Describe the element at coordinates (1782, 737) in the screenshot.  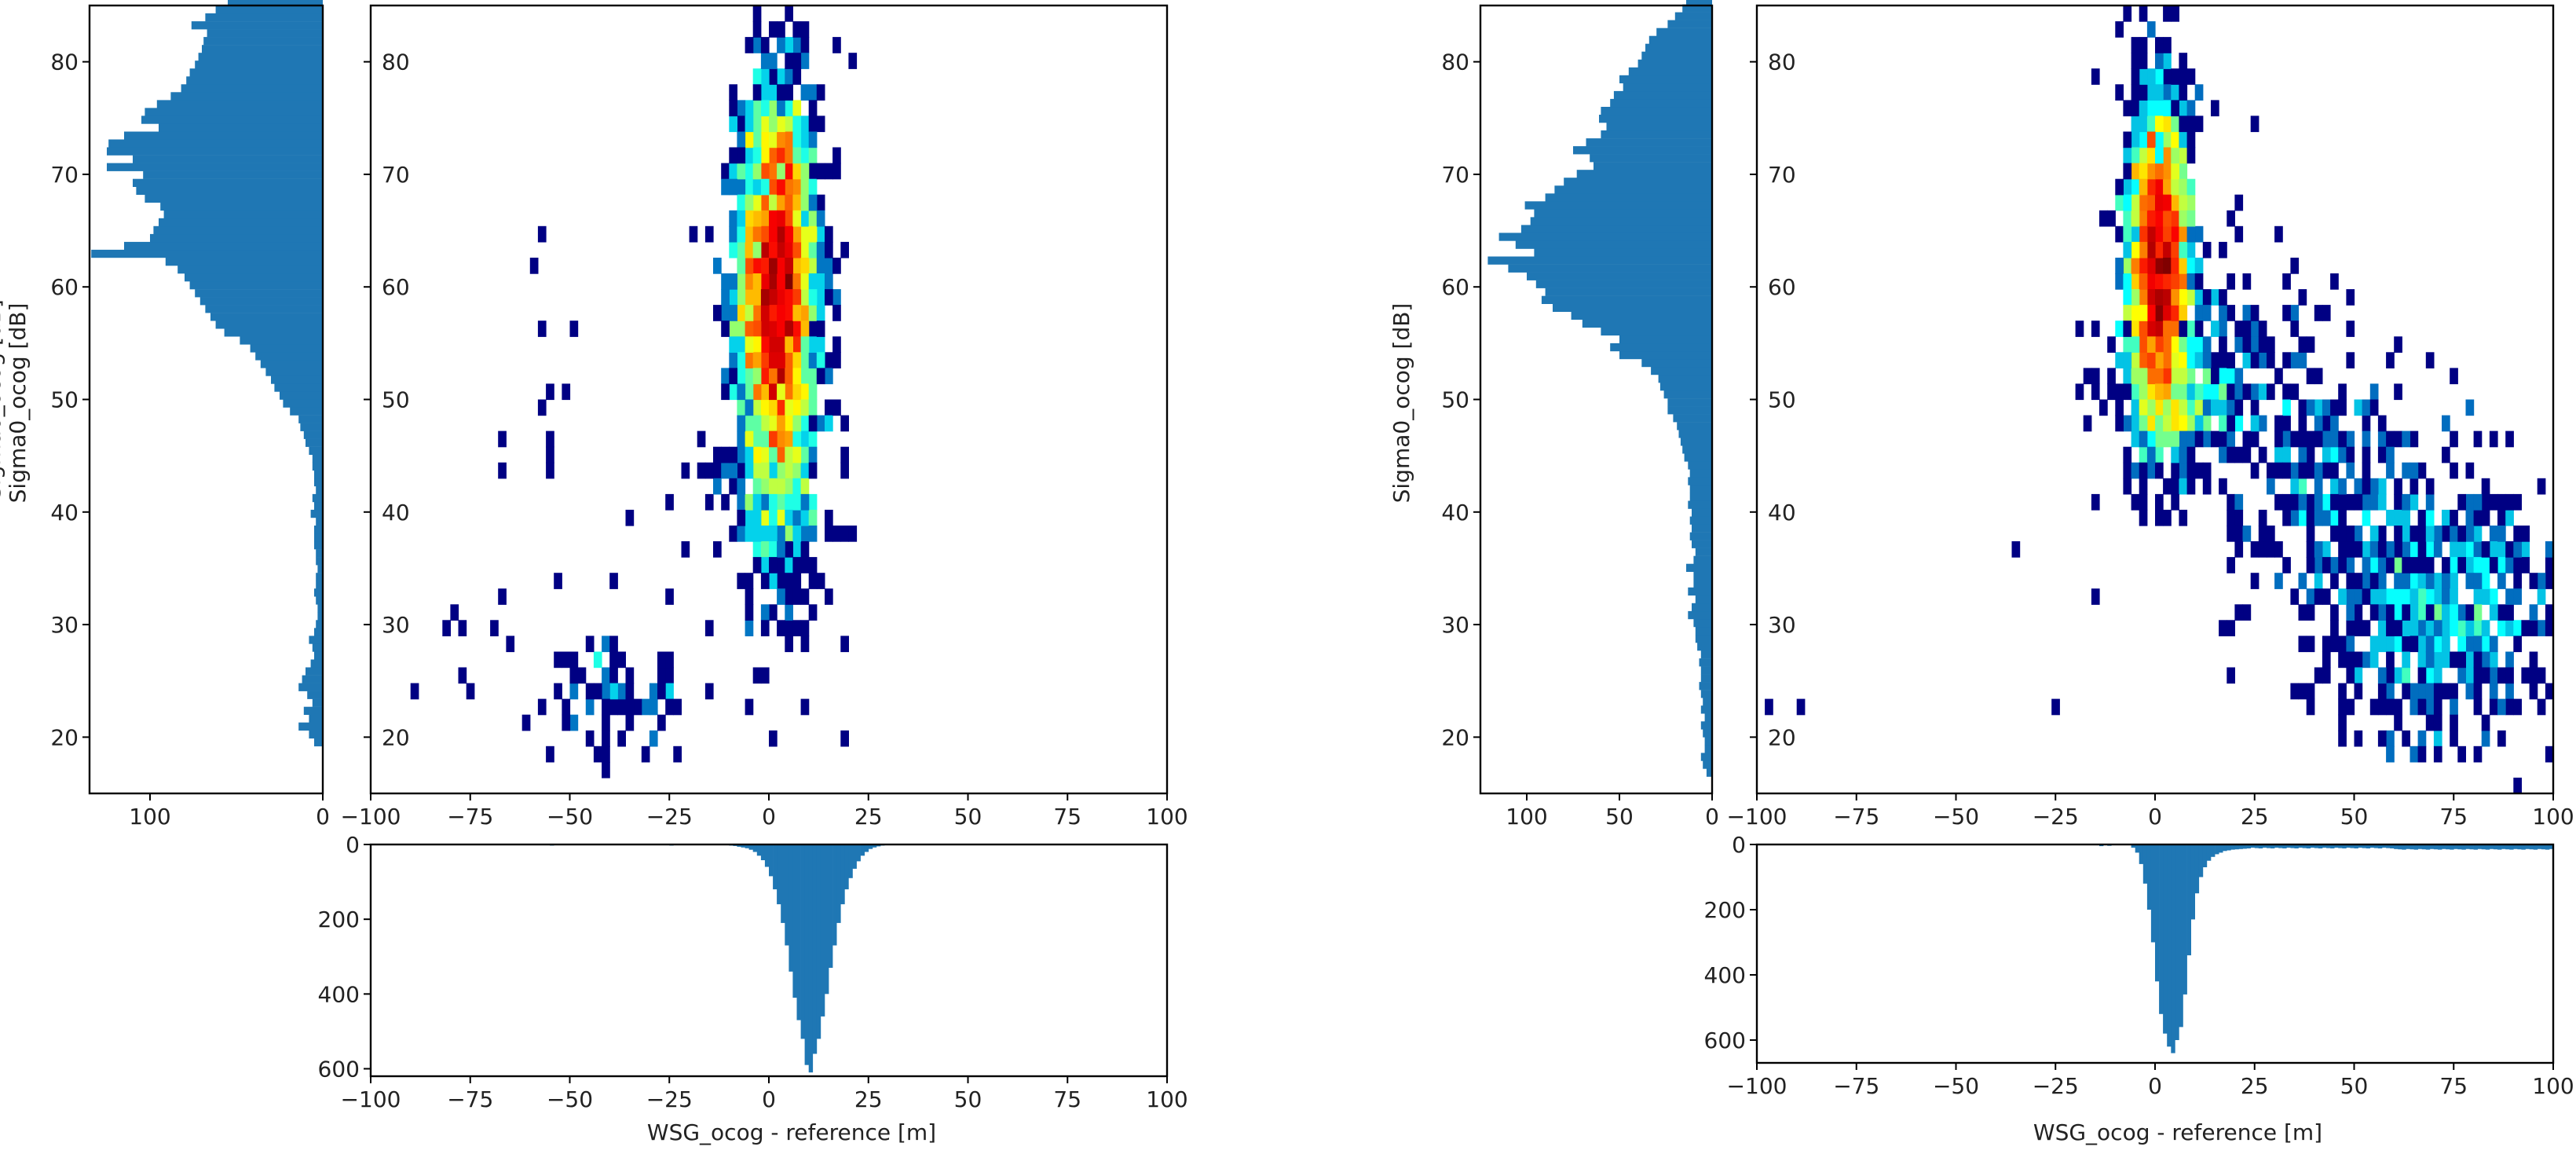
I see `y-tick-label: 20` at that location.